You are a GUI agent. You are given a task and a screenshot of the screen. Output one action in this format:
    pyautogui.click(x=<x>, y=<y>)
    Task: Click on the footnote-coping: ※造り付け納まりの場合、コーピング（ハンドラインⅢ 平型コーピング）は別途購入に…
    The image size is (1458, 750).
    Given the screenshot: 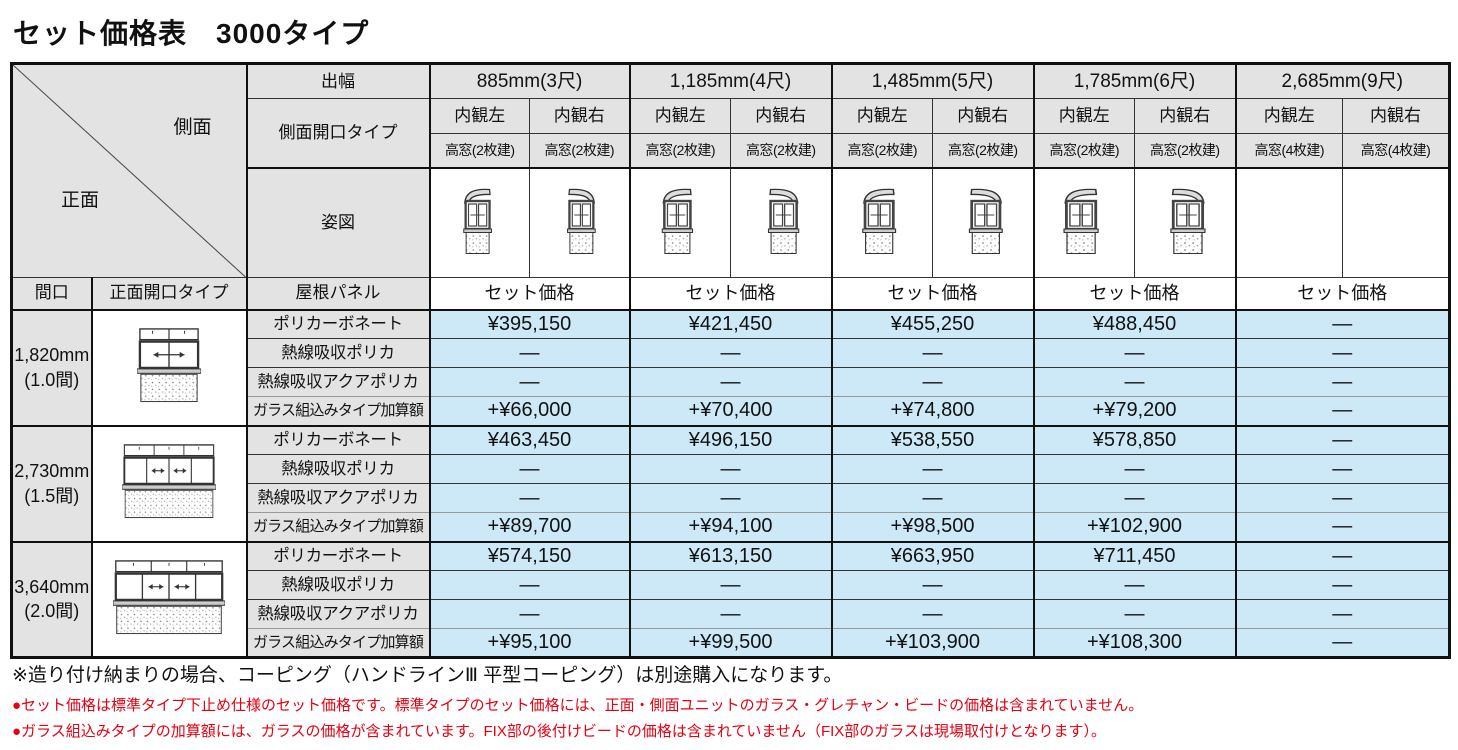 What is the action you would take?
    pyautogui.click(x=427, y=675)
    